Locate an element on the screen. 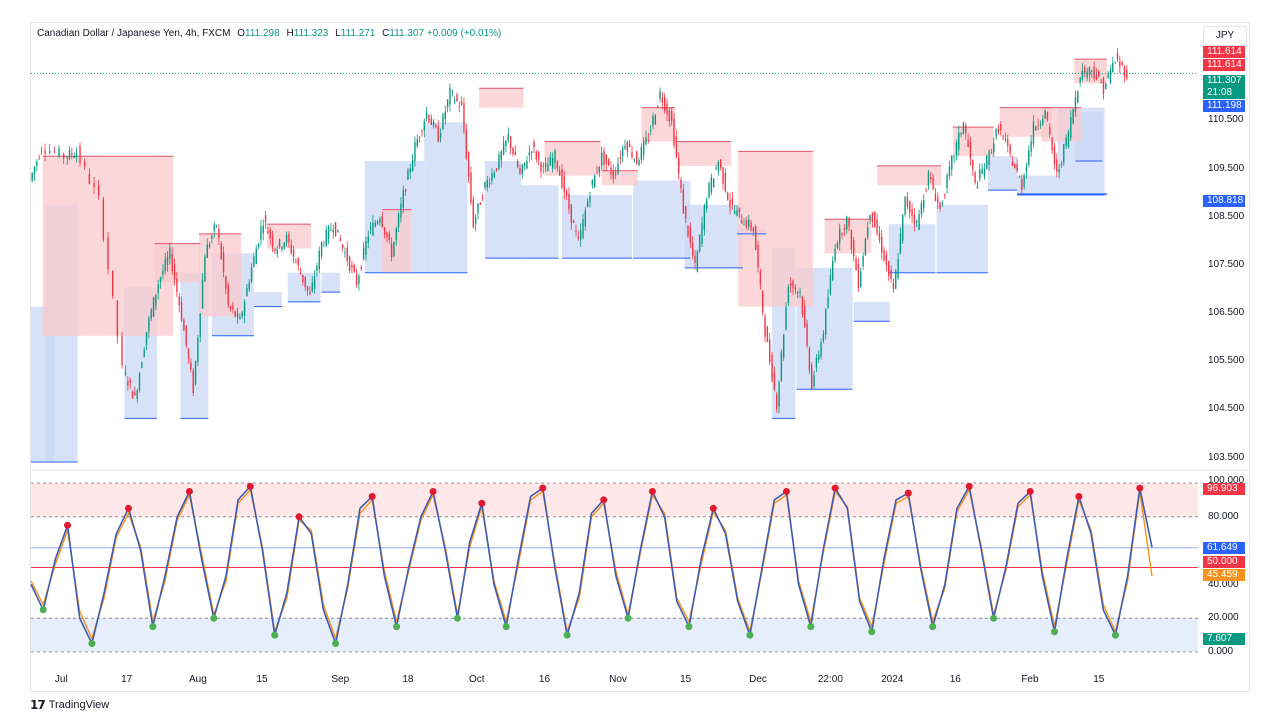  support-price-tag: 108.818 is located at coordinates (1224, 201).